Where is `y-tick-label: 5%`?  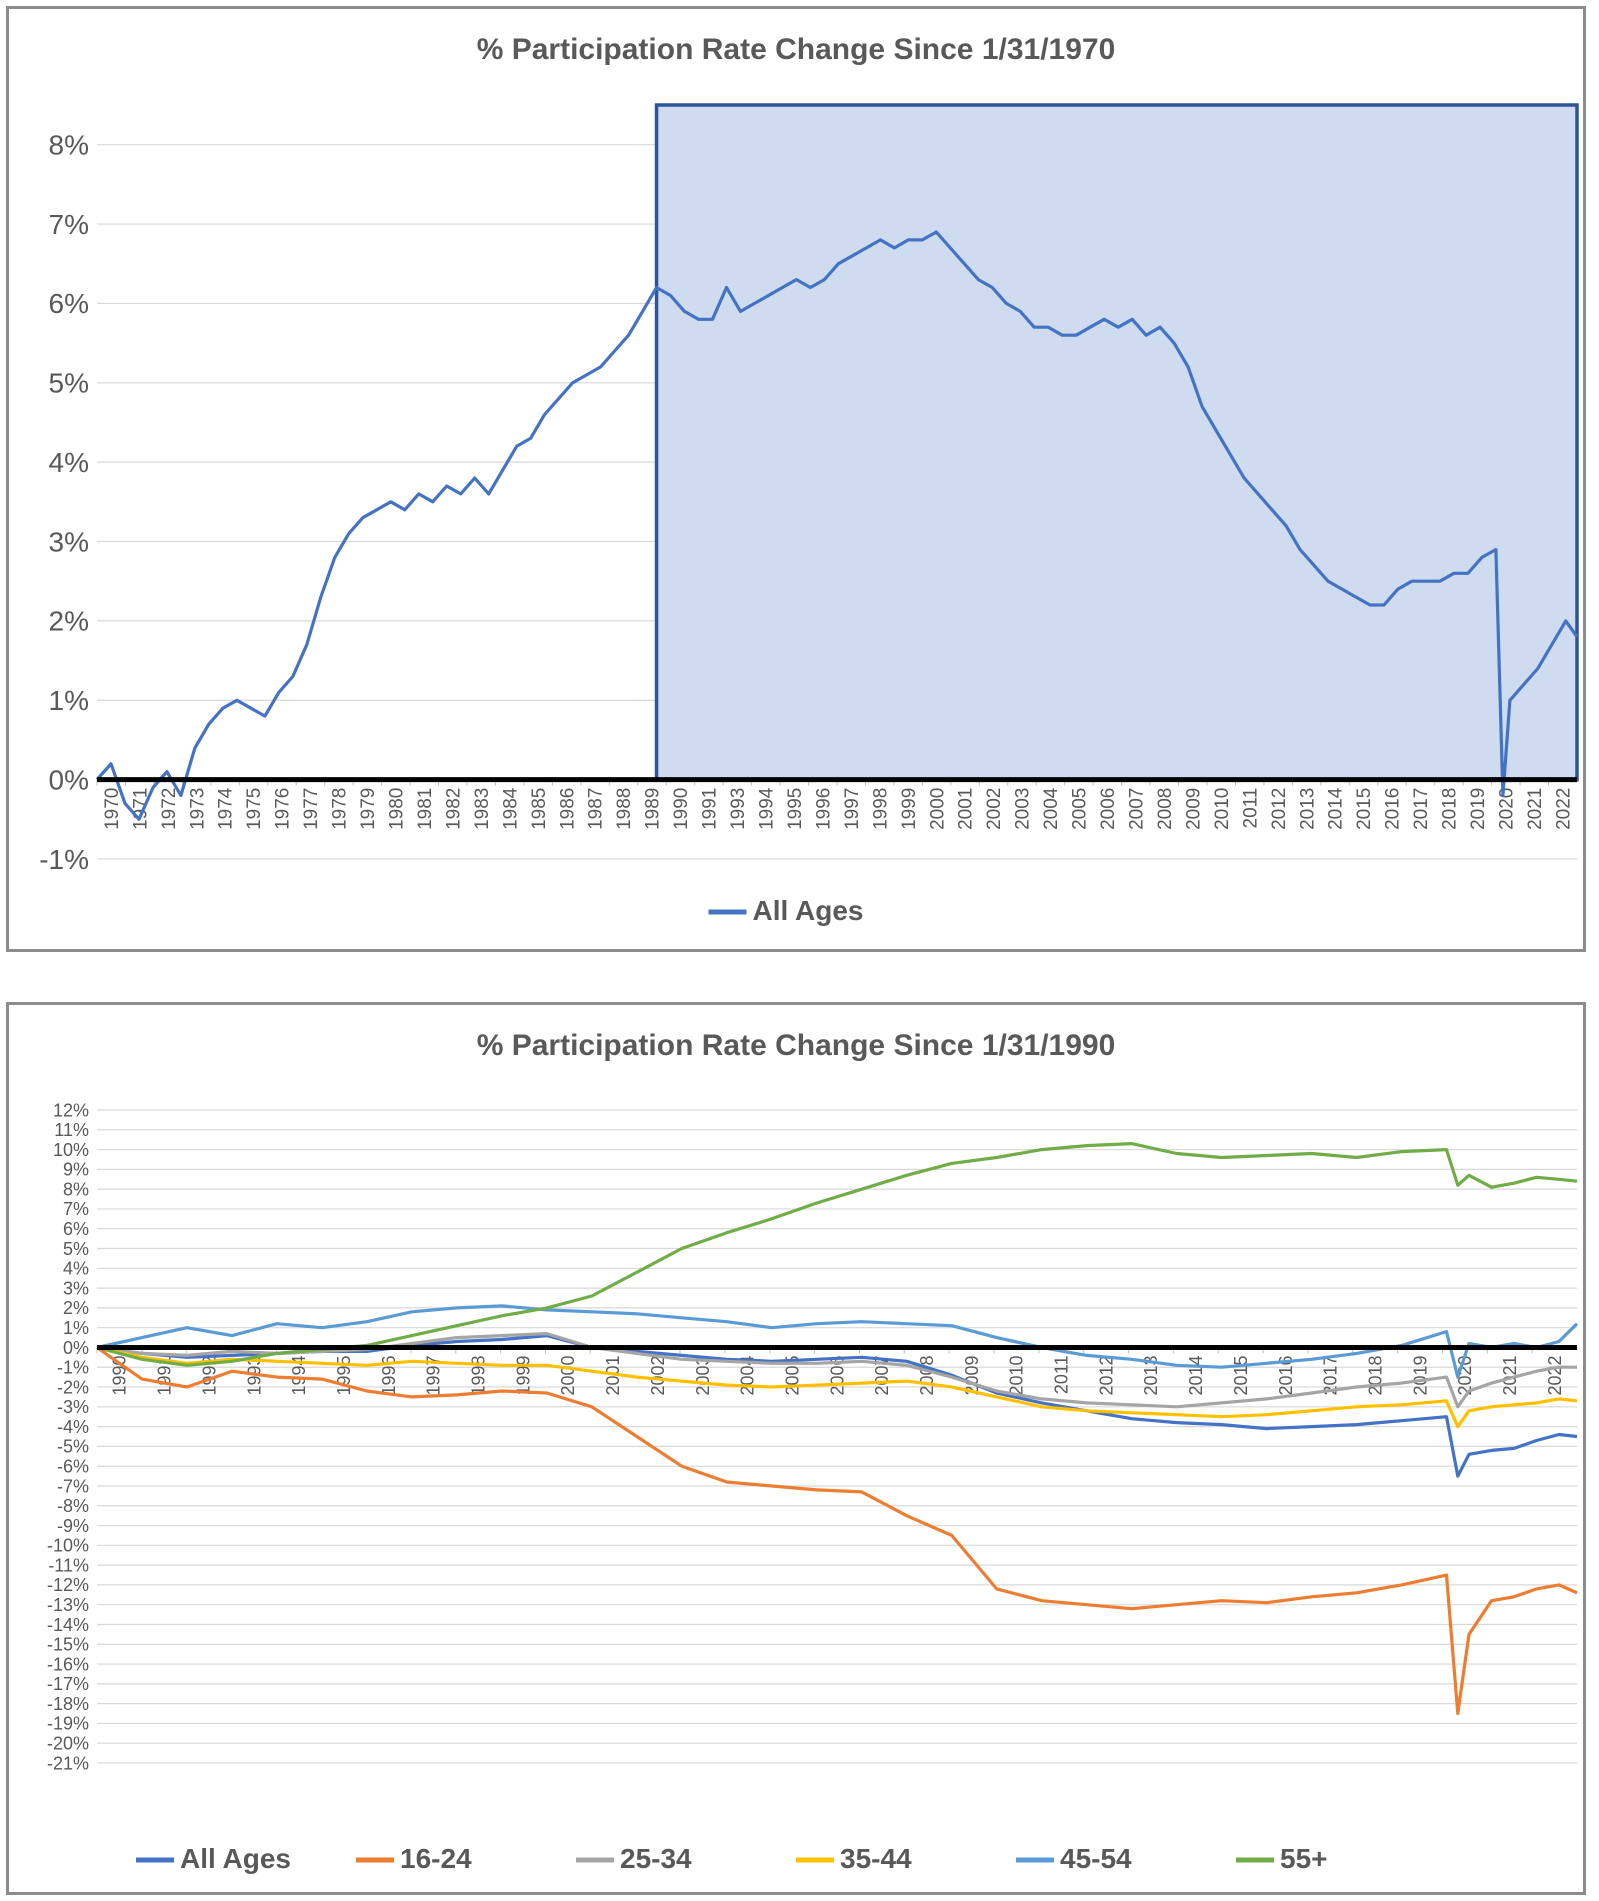
y-tick-label: 5% is located at coordinates (76, 1249).